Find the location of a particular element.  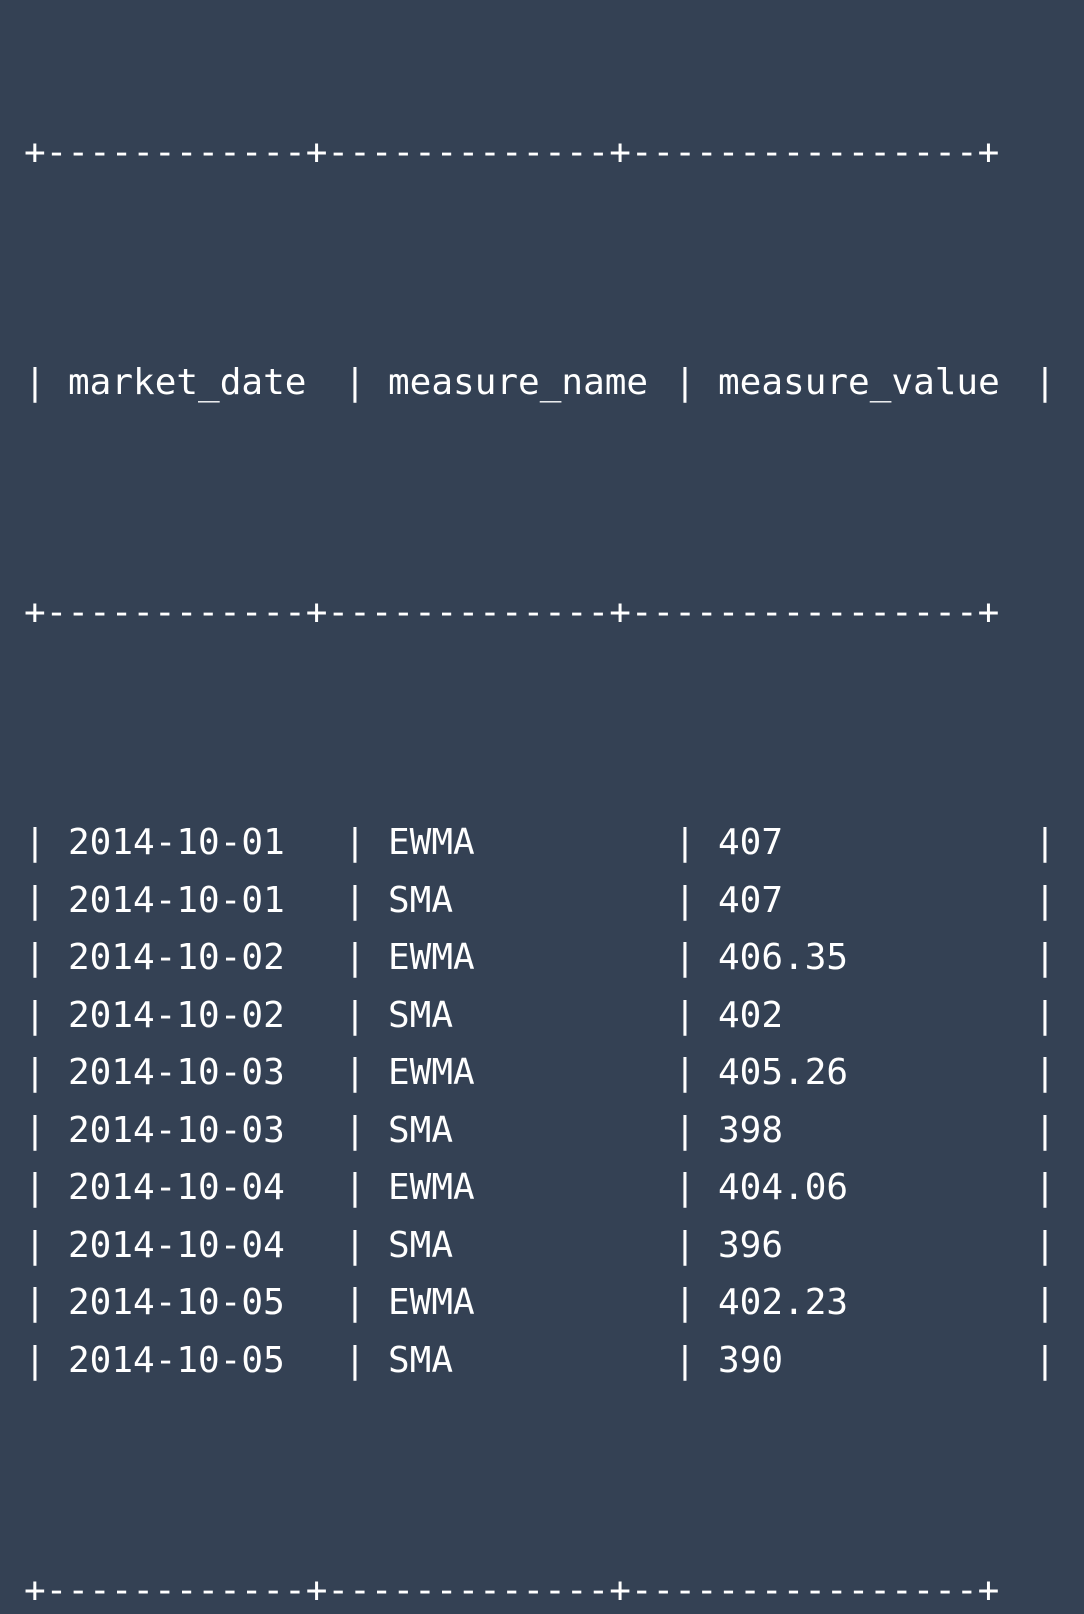

table-row: |2014-10-04|SMA|396| is located at coordinates (546, 1246).